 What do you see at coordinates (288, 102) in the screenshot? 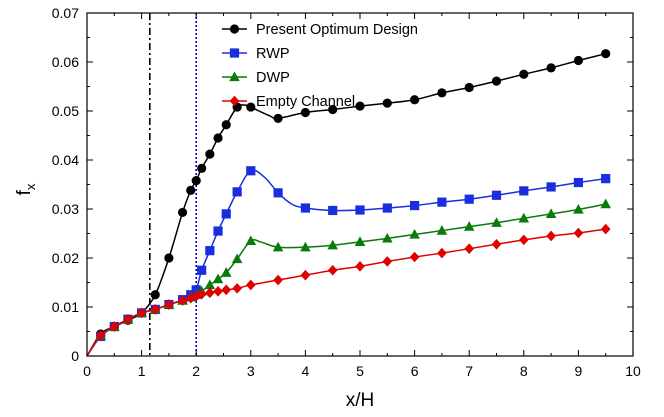
I see `legend-item: Empty Channel` at bounding box center [288, 102].